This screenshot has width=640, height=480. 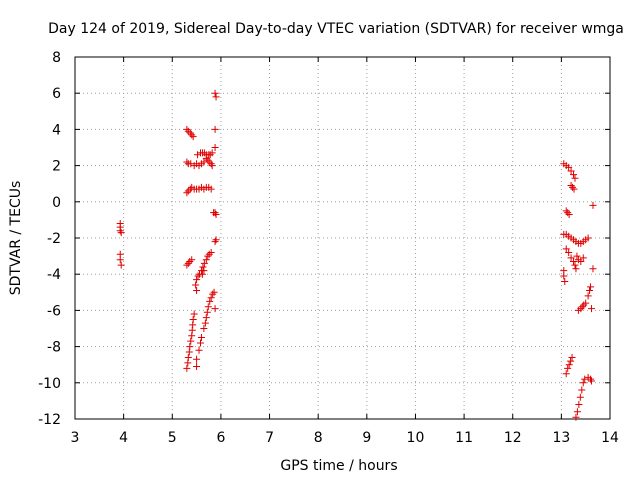 What do you see at coordinates (54, 311) in the screenshot?
I see `y-tick-label: -6` at bounding box center [54, 311].